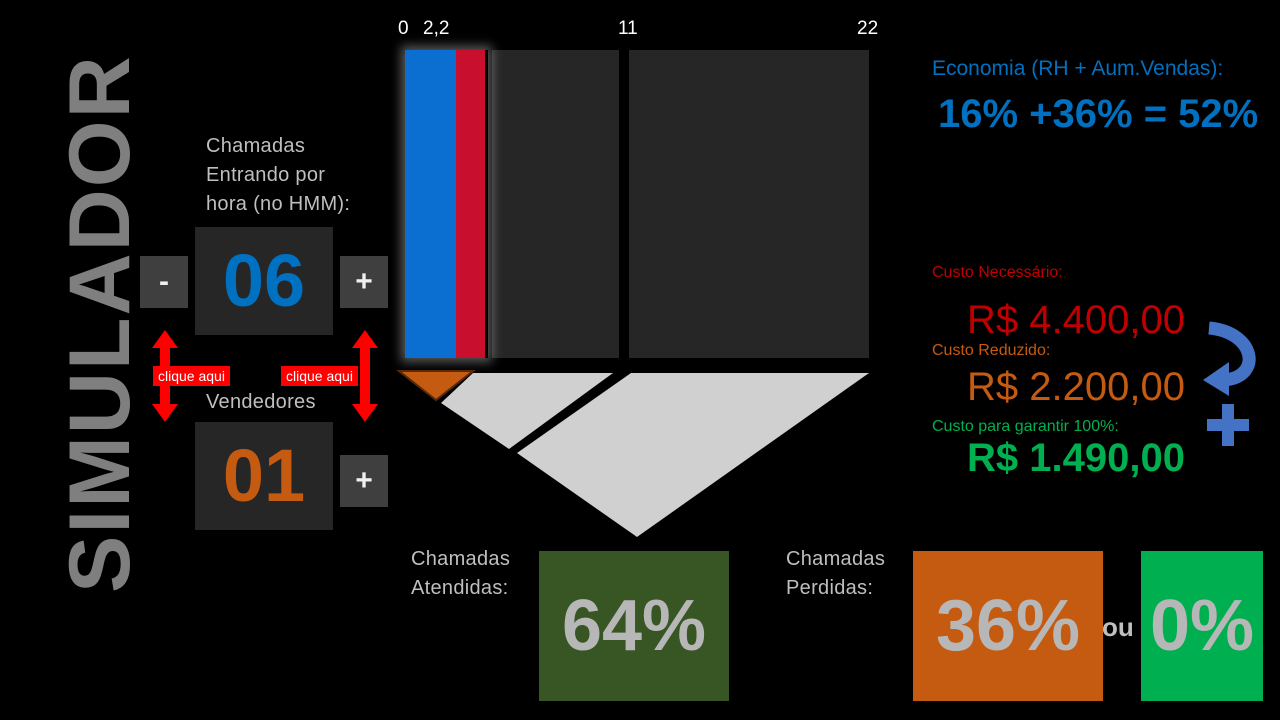 This screenshot has height=720, width=1280. I want to click on funnel-graphic, so click(632, 453).